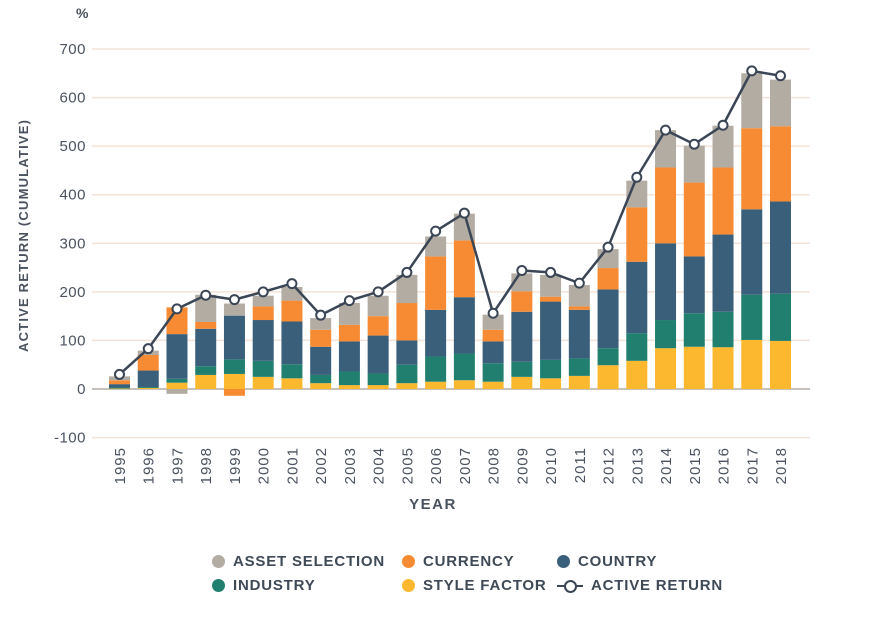  I want to click on bar-2015, so click(694, 267).